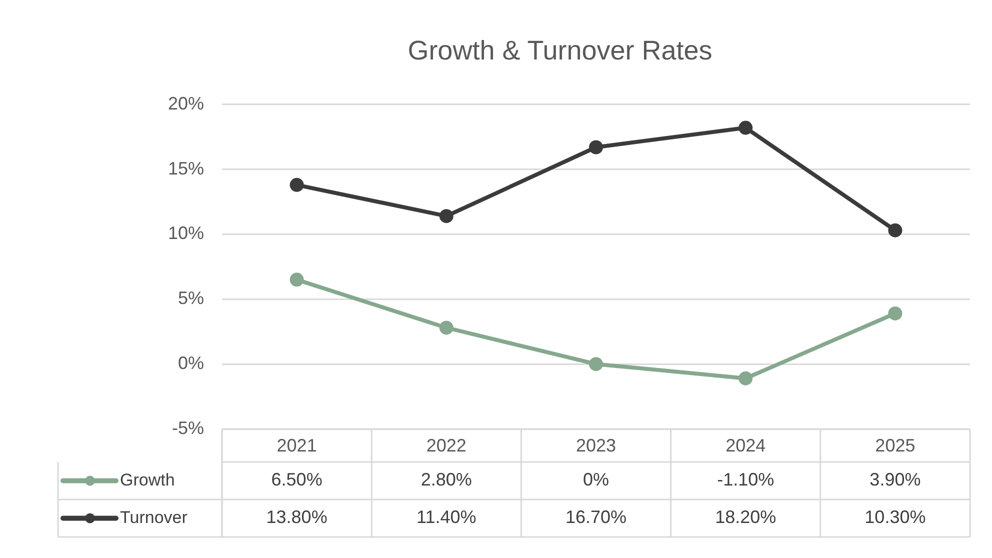 The image size is (992, 558). What do you see at coordinates (191, 298) in the screenshot?
I see `y-tick-label: 5%` at bounding box center [191, 298].